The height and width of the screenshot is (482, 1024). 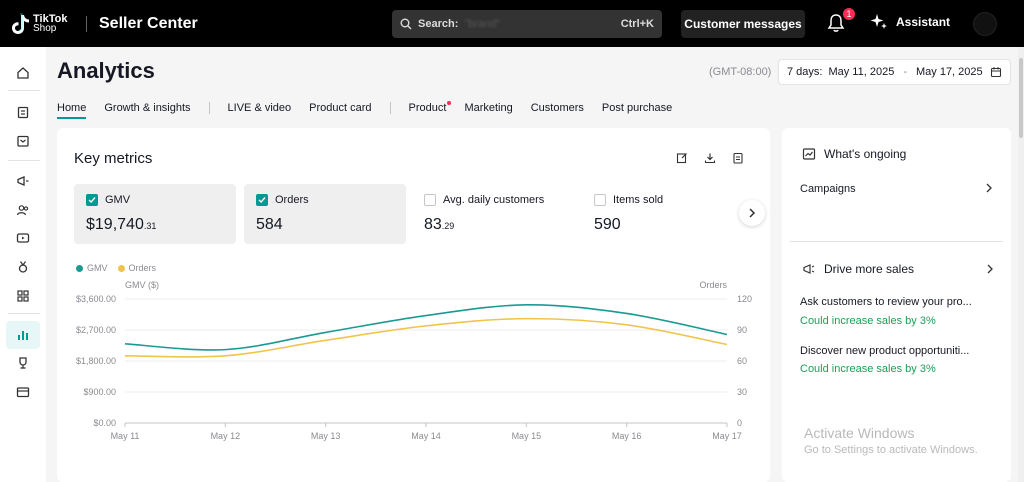 I want to click on metric-label: GMV, so click(x=118, y=200).